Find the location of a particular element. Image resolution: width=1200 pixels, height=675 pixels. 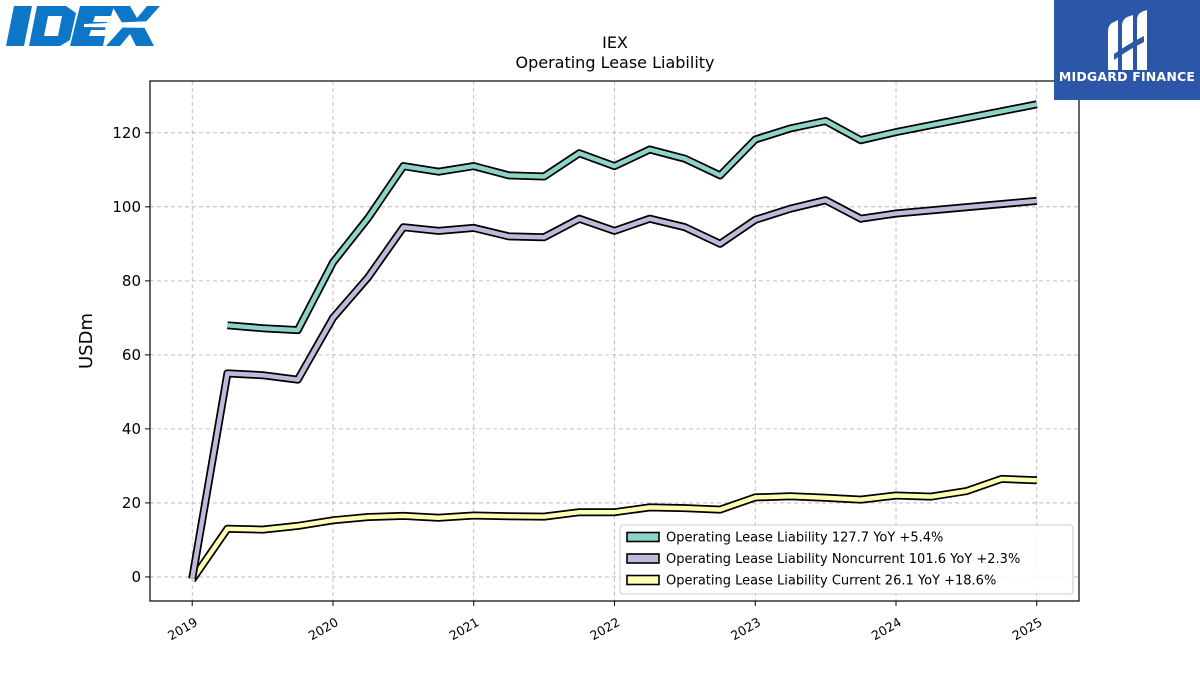

y-tick-label: 60 is located at coordinates (131, 355).